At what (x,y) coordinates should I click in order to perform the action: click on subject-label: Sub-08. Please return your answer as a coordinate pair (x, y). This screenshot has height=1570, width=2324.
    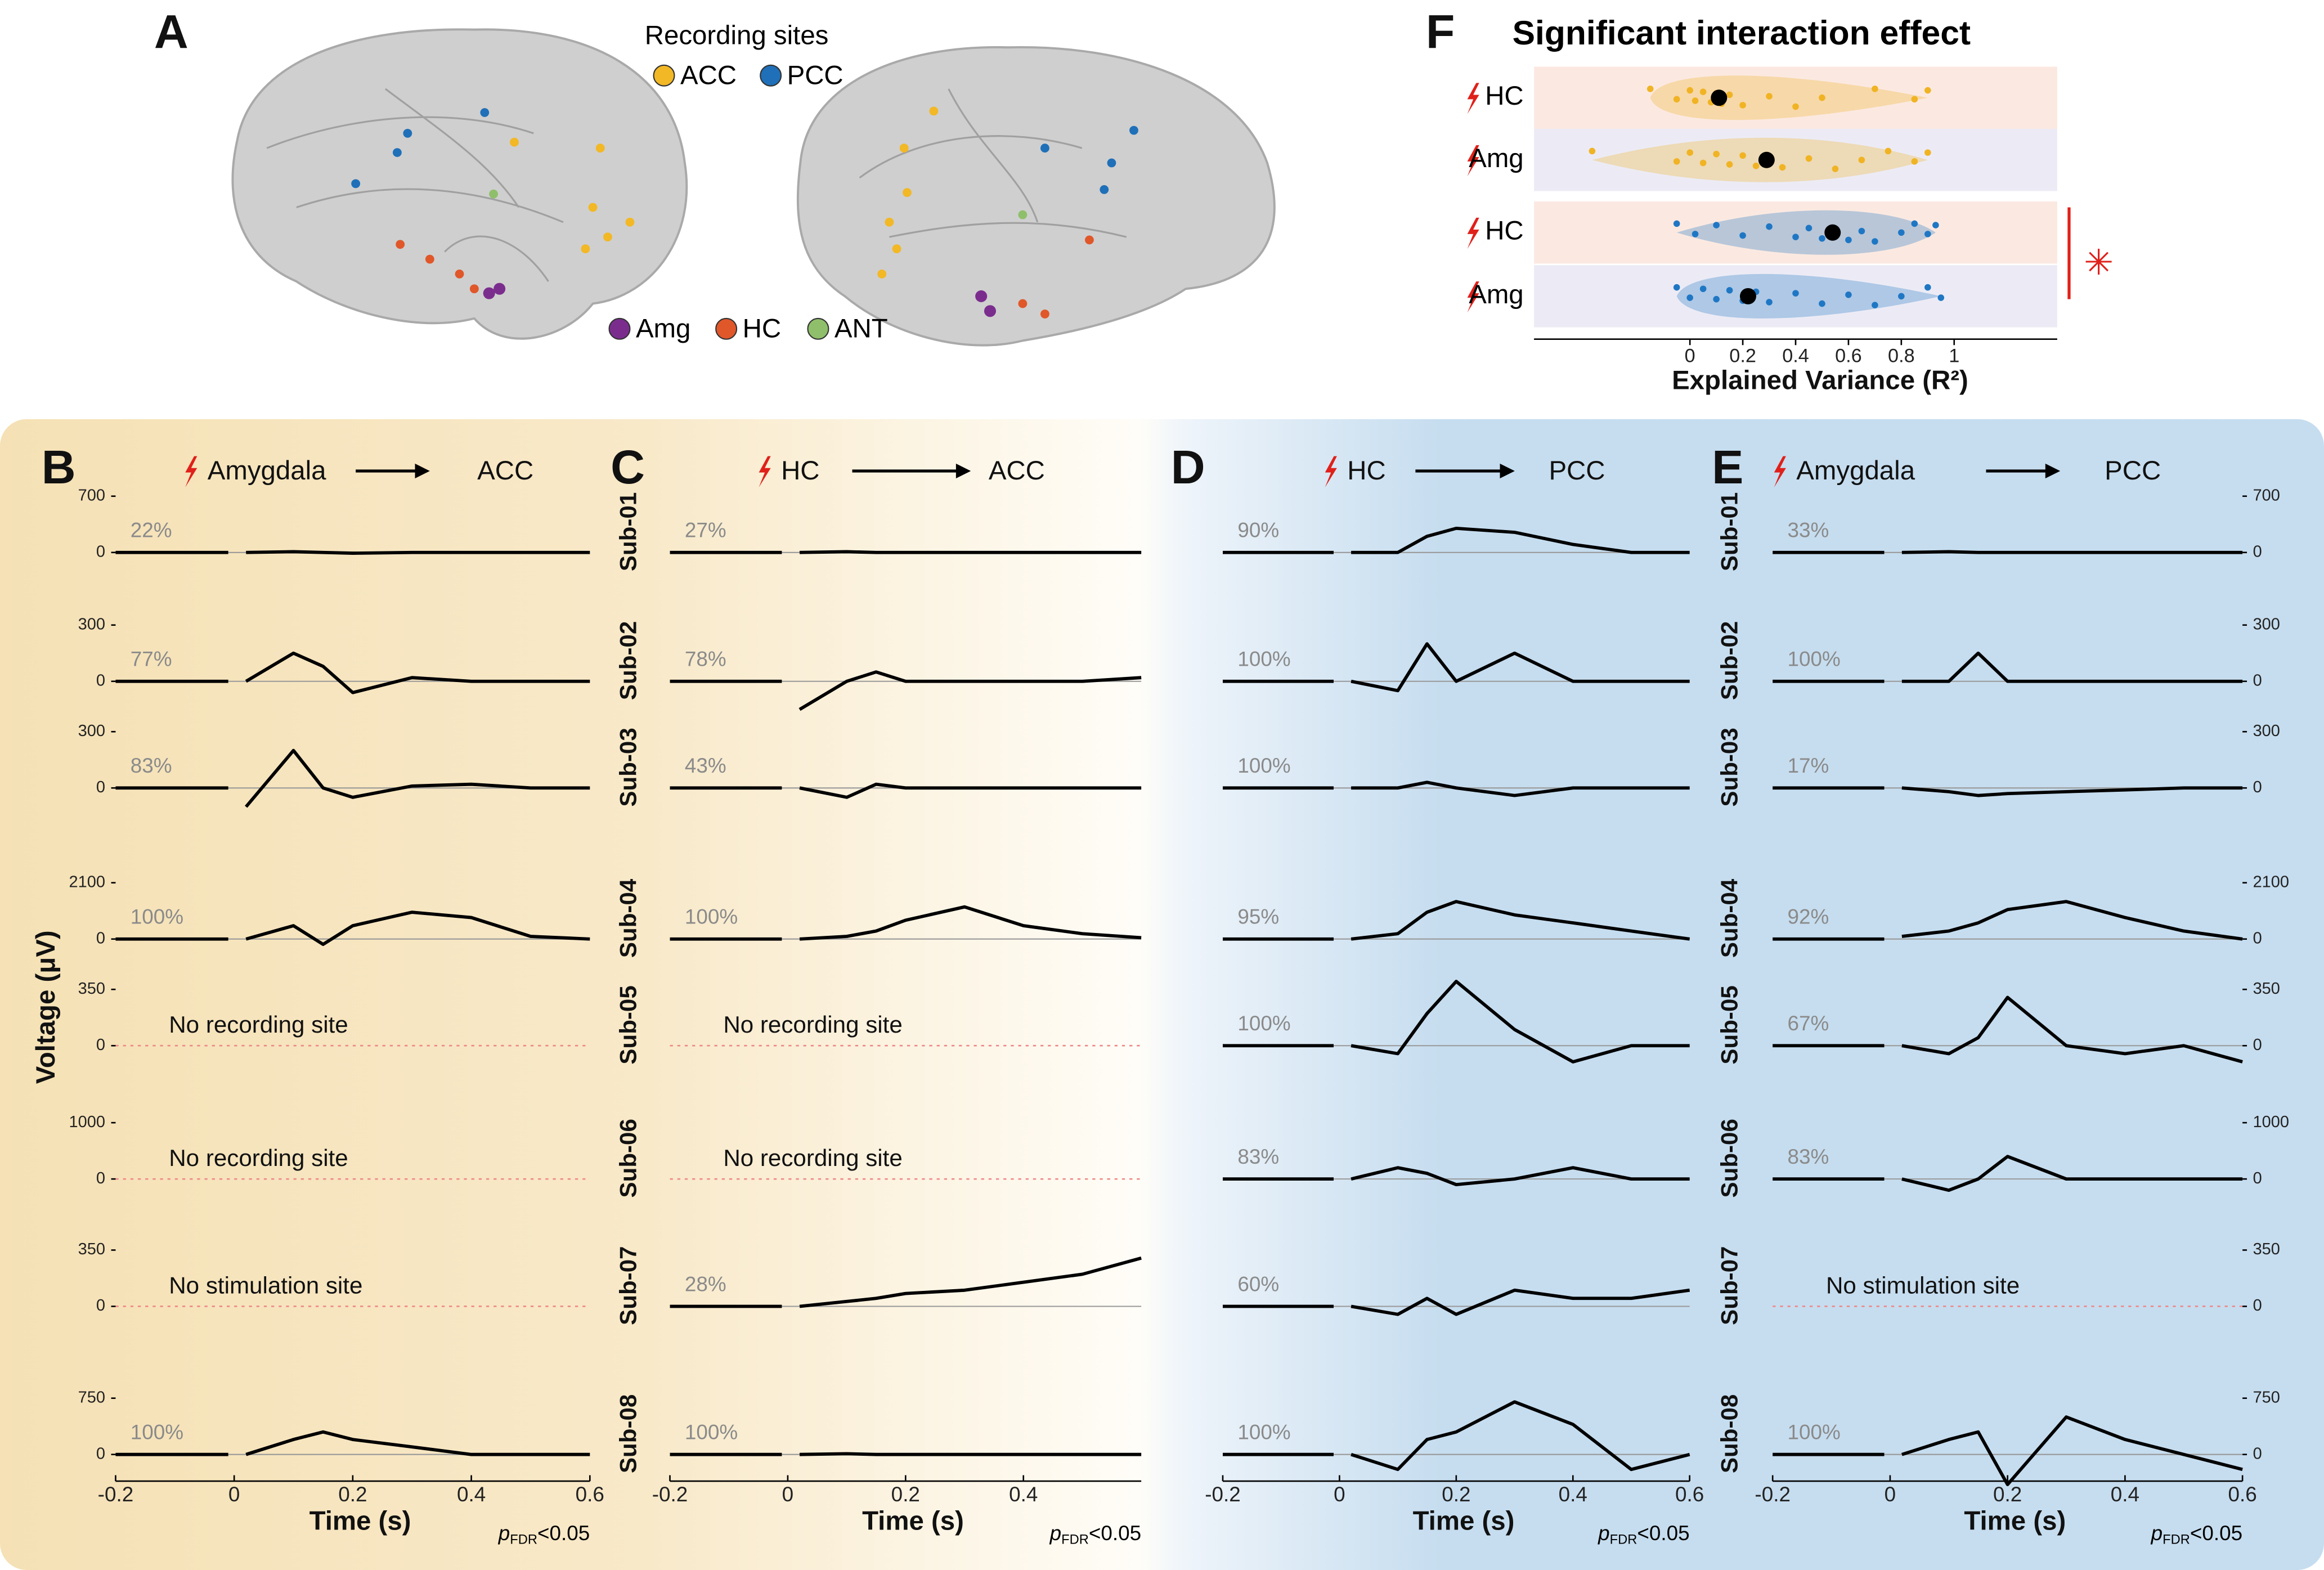
    Looking at the image, I should click on (628, 1433).